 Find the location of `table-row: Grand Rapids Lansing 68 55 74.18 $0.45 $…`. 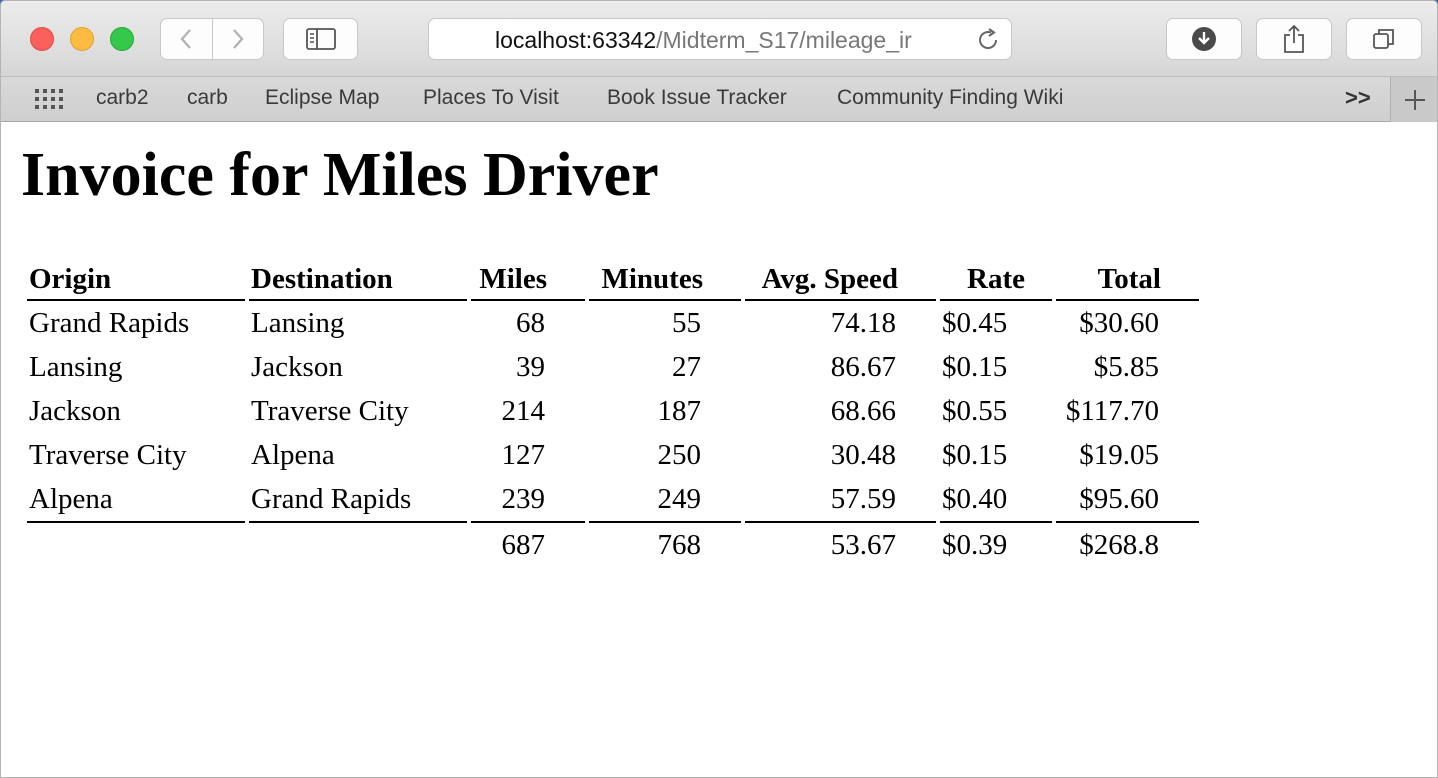

table-row: Grand Rapids Lansing 68 55 74.18 $0.45 $… is located at coordinates (613, 323).